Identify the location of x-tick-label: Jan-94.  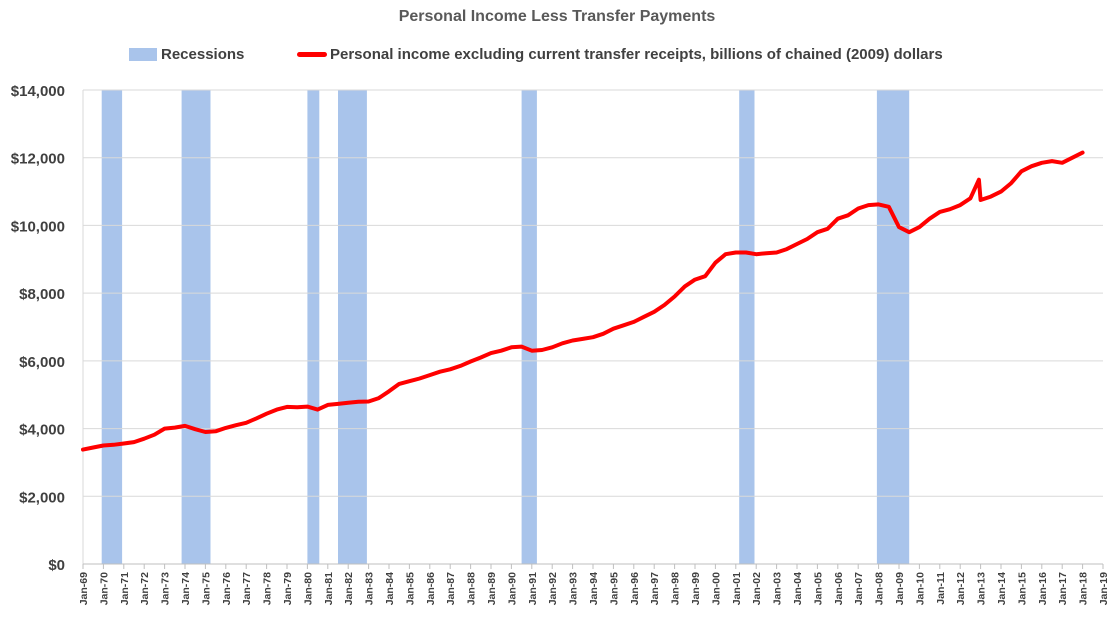
(594, 588).